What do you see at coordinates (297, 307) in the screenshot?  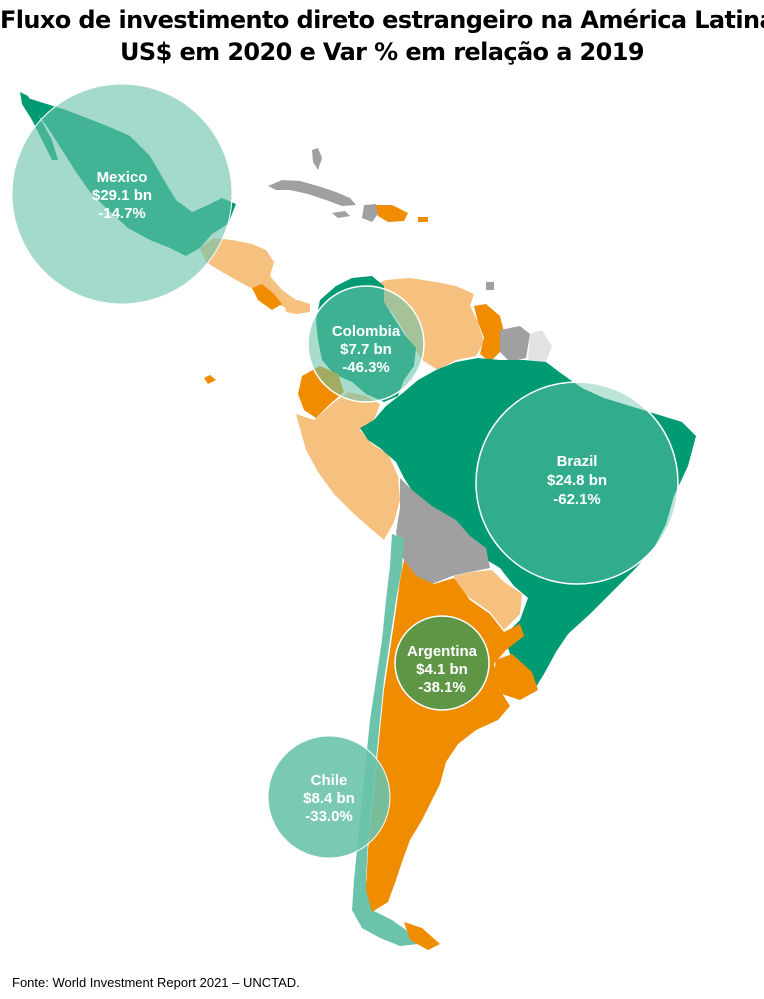 I see `panama-shape` at bounding box center [297, 307].